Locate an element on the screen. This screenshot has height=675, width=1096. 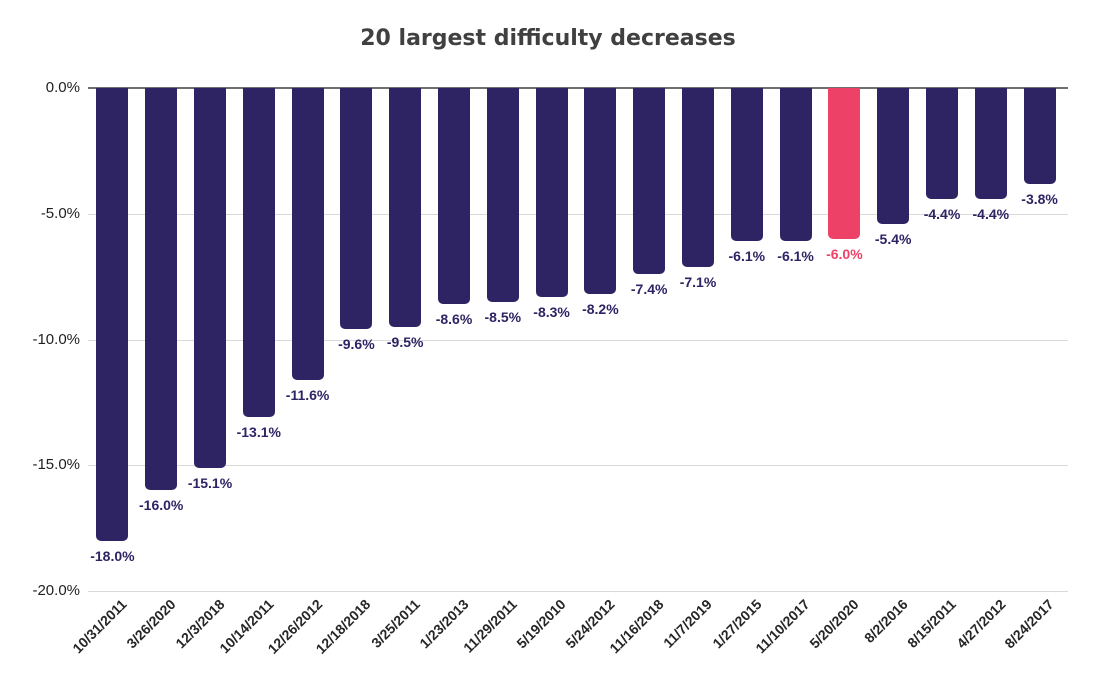
x-axis-date-label: 3/25/2011 is located at coordinates (395, 623).